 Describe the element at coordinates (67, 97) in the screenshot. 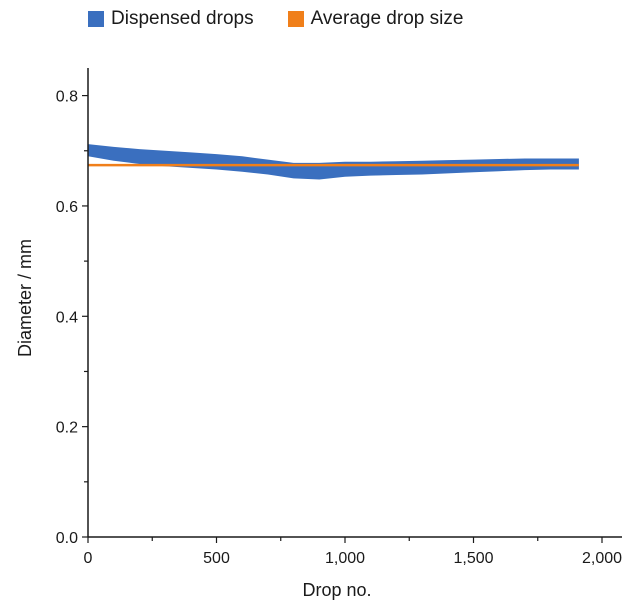

I see `y-tick-label: 0.8` at that location.